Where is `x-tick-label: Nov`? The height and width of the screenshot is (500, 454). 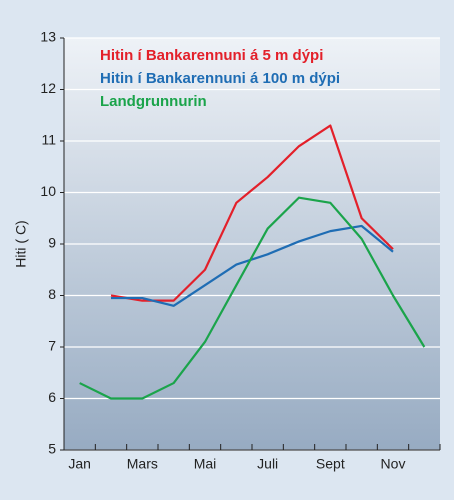
x-tick-label: Nov is located at coordinates (393, 464).